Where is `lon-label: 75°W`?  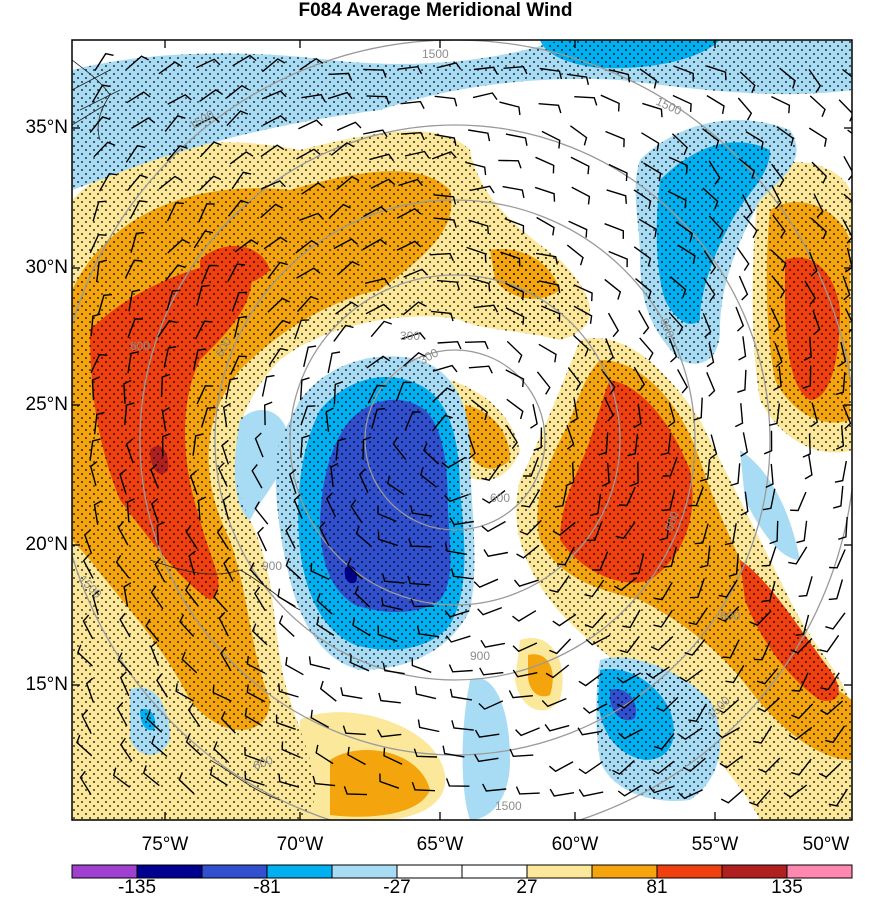 lon-label: 75°W is located at coordinates (165, 844).